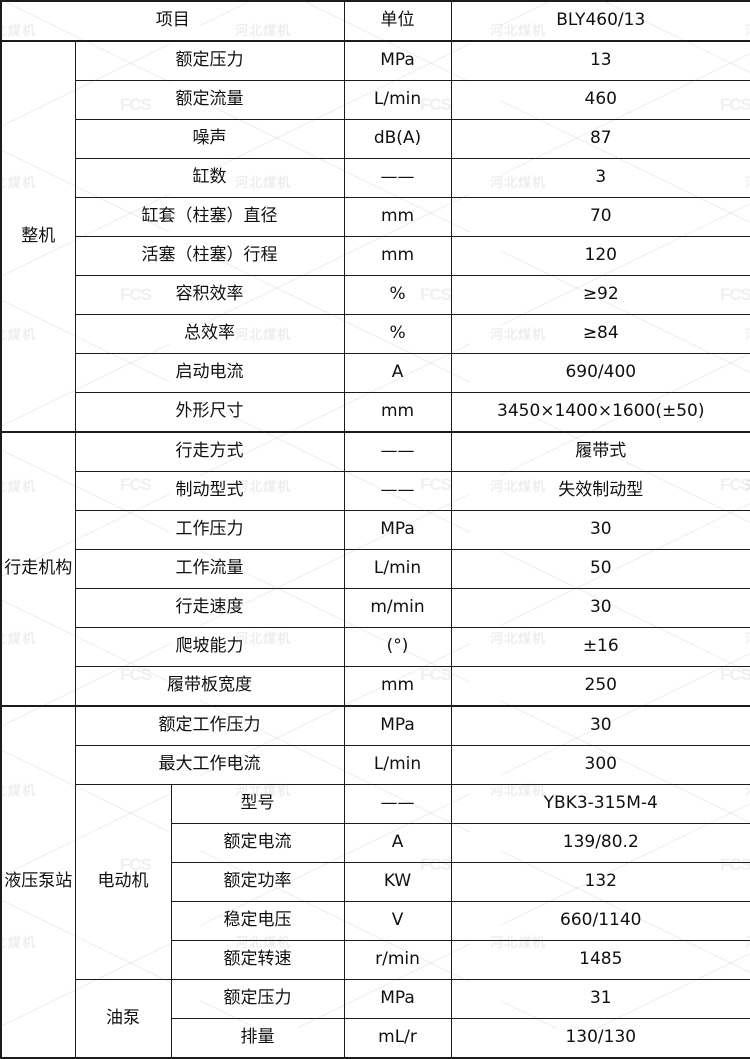 Image resolution: width=750 pixels, height=1059 pixels. Describe the element at coordinates (123, 1019) in the screenshot. I see `subgroup-label-2: 油泵` at that location.